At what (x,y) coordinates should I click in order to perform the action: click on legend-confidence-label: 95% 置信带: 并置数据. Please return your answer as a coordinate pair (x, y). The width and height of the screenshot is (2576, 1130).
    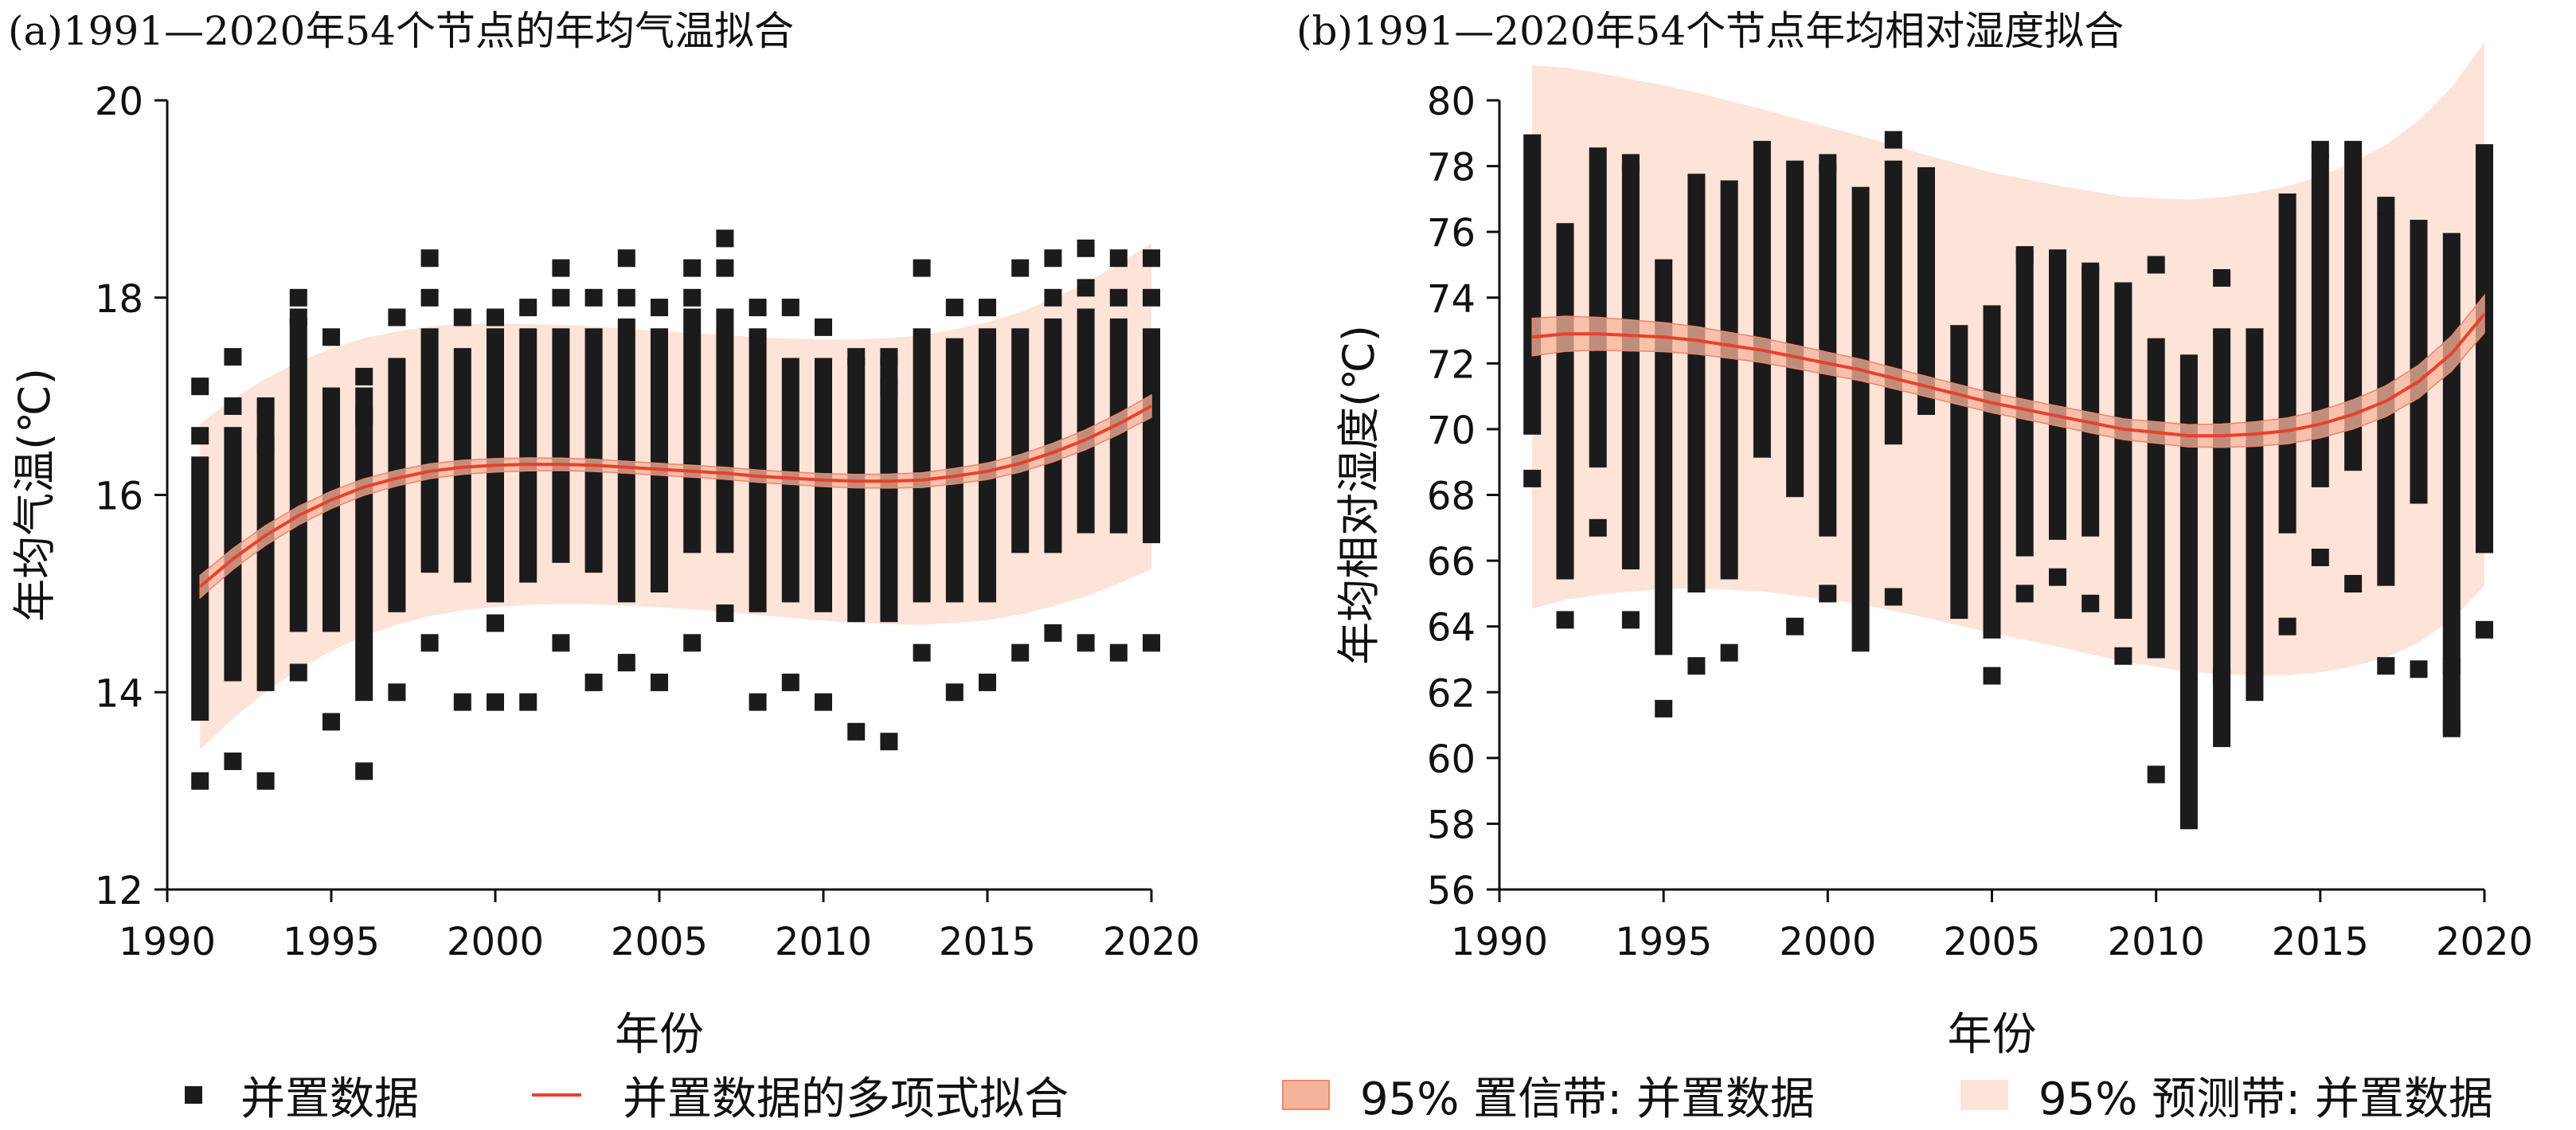
    Looking at the image, I should click on (1587, 1099).